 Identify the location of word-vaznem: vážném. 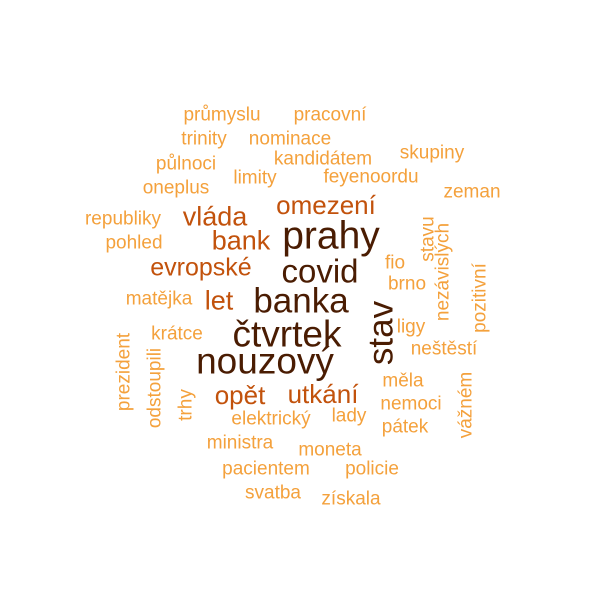
(466, 405).